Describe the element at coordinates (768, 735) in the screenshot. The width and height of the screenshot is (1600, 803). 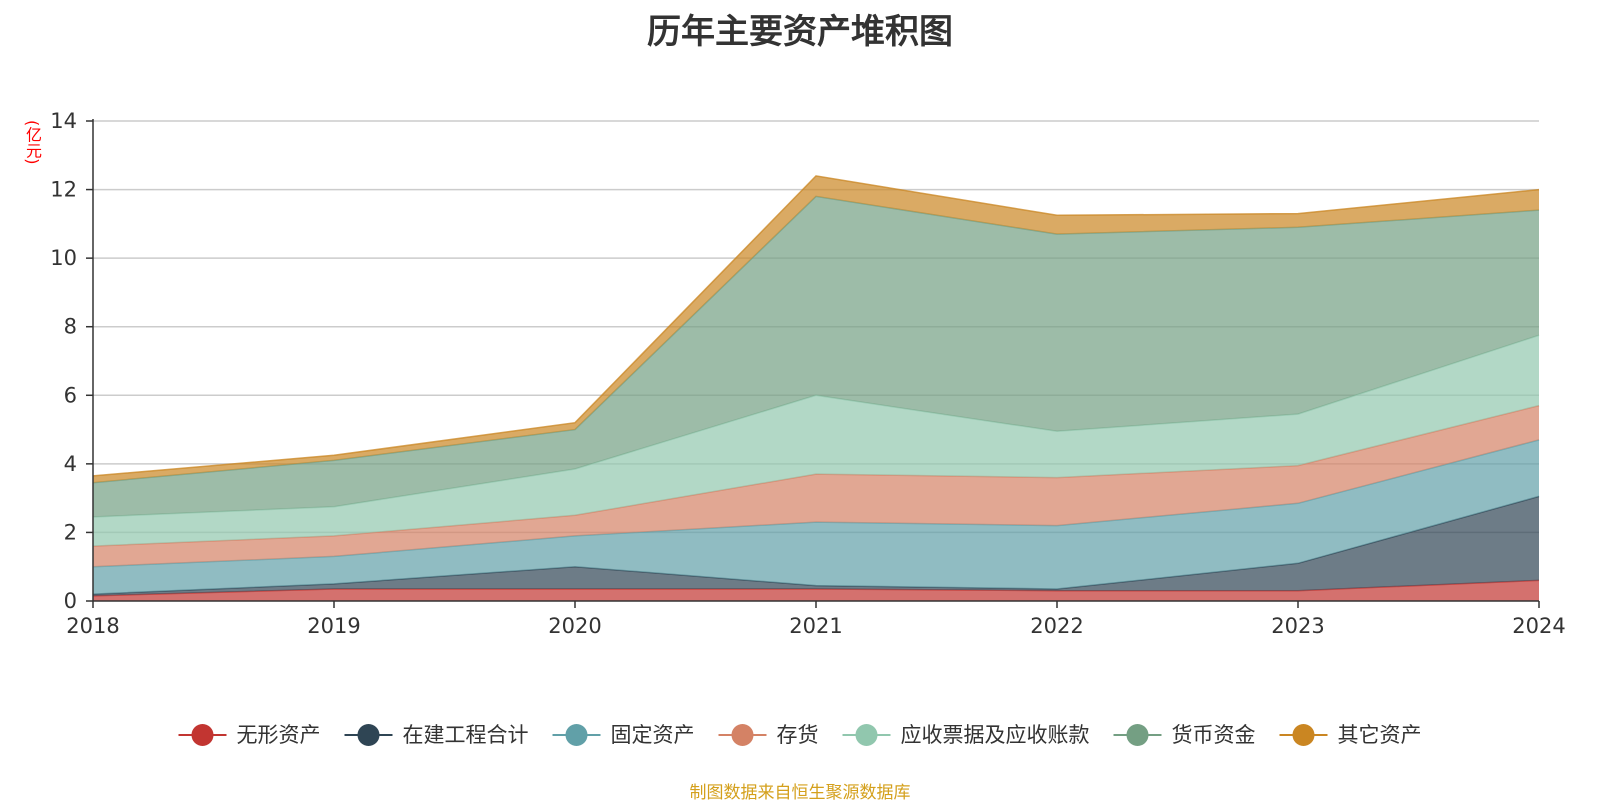
I see `legend-item-存货: 存货` at that location.